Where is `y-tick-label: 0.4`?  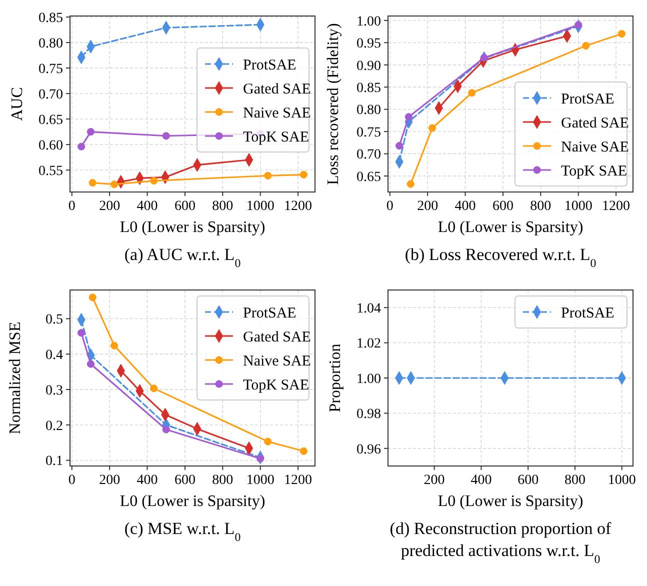 y-tick-label: 0.4 is located at coordinates (54, 355).